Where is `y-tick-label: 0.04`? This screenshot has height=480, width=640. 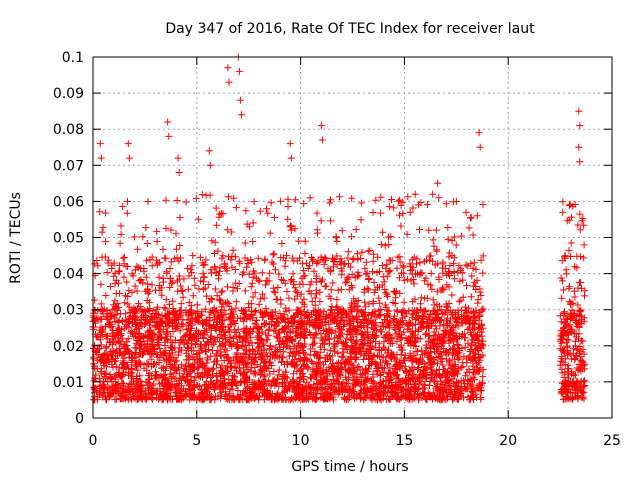
y-tick-label: 0.04 is located at coordinates (68, 275).